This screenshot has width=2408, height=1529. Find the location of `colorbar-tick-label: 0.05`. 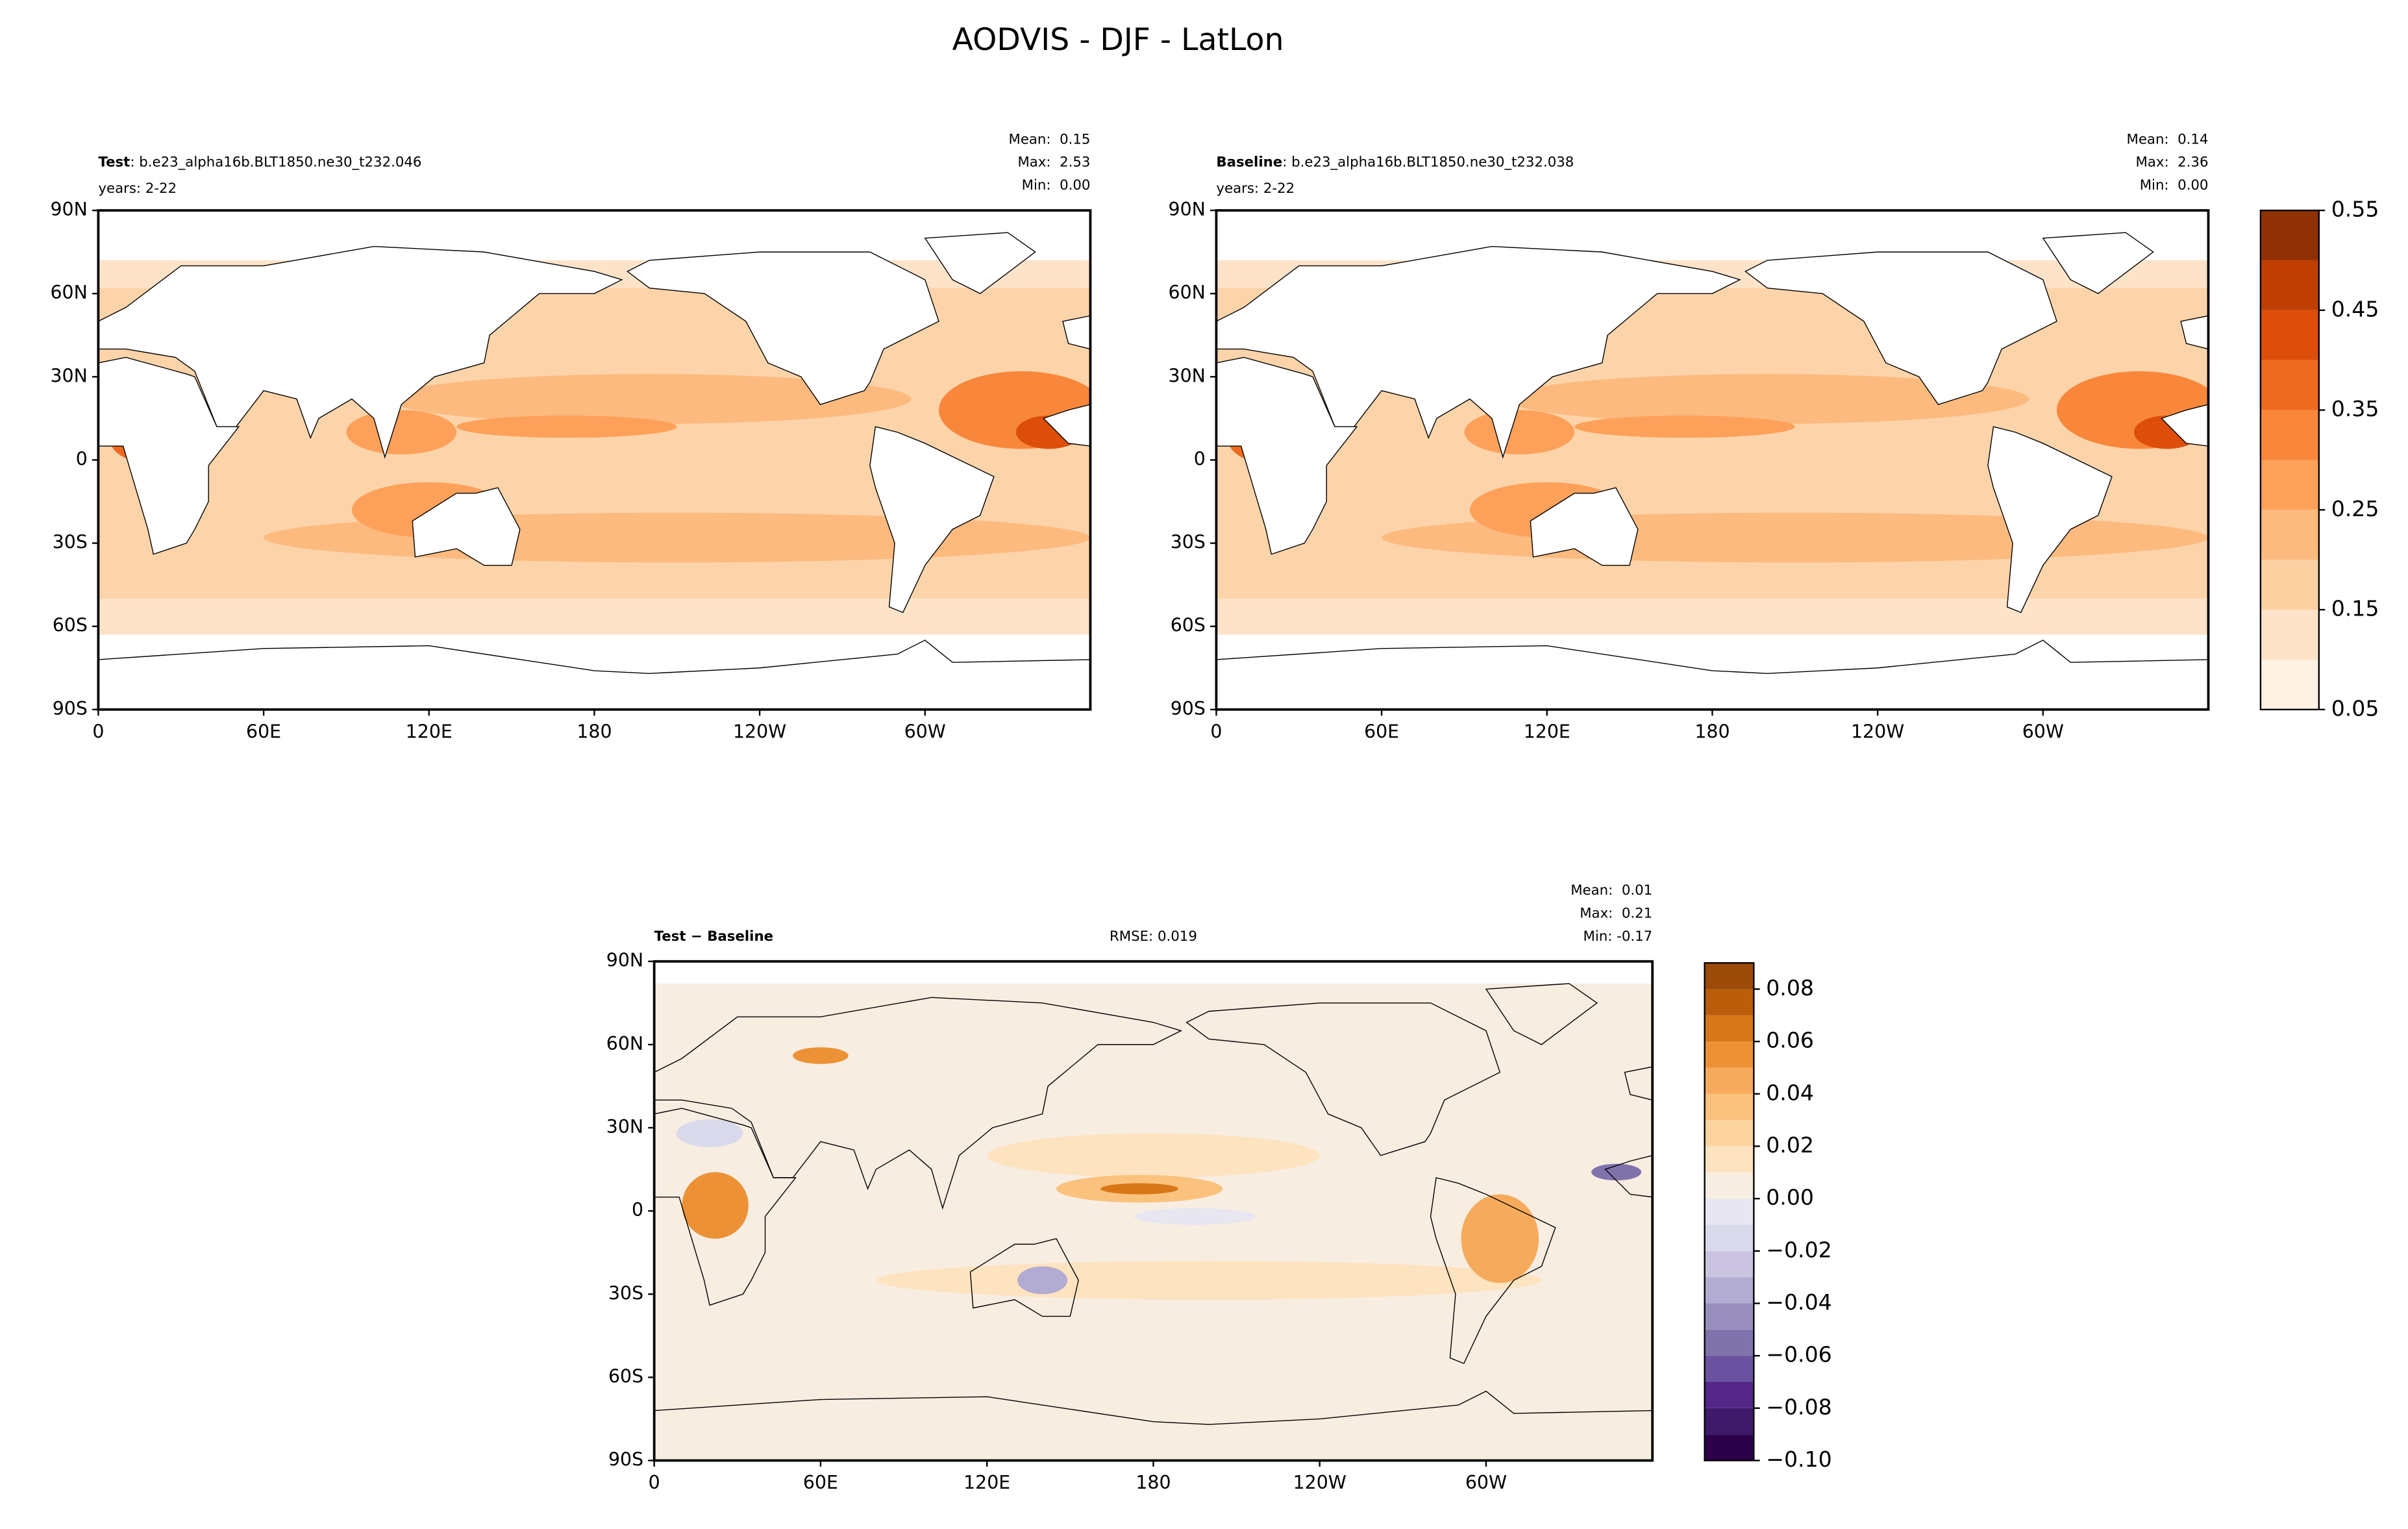

colorbar-tick-label: 0.05 is located at coordinates (2355, 708).